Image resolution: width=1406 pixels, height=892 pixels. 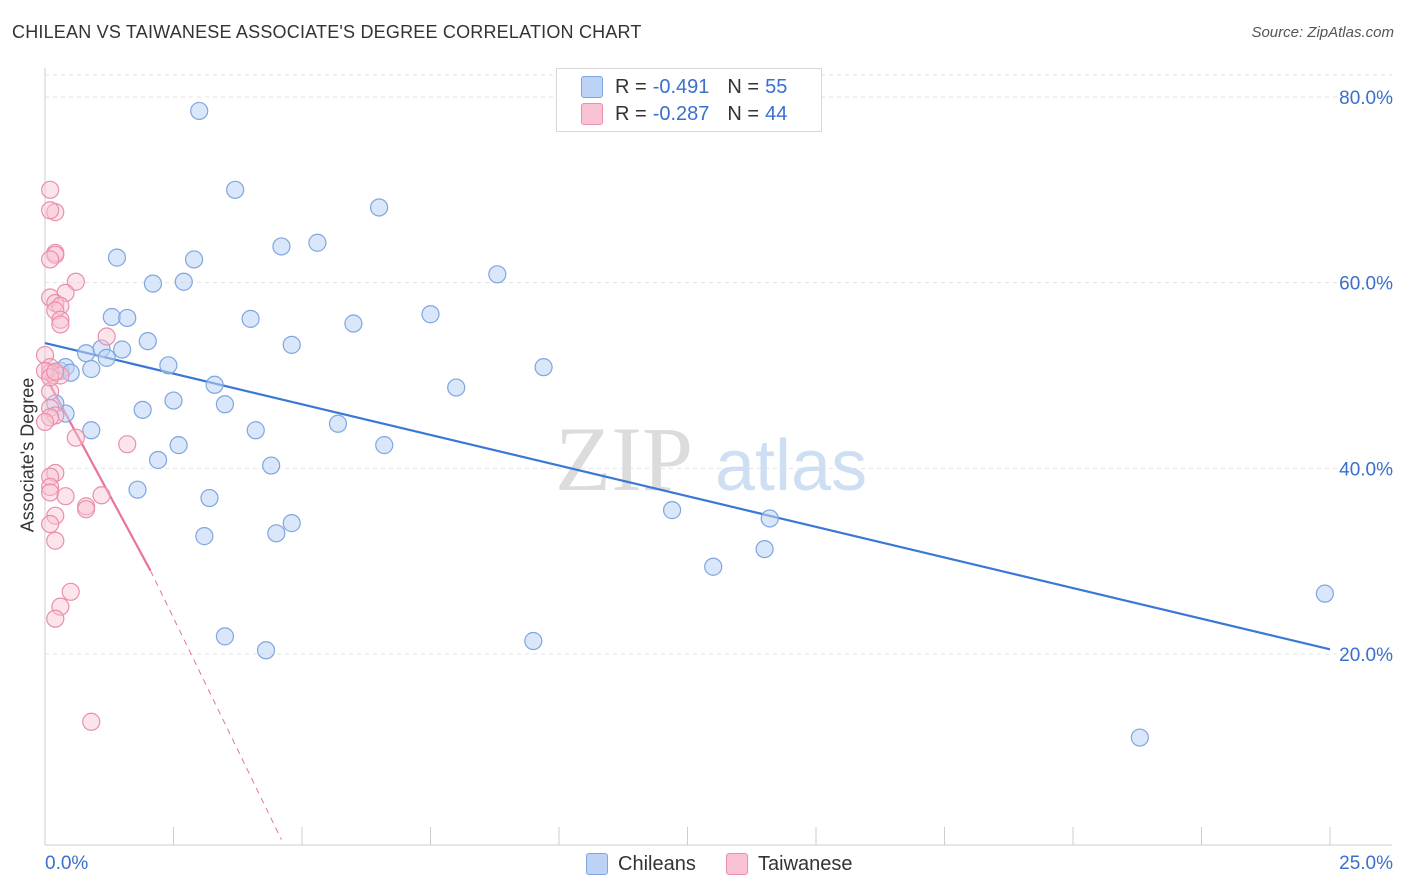 What do you see at coordinates (1366, 469) in the screenshot?
I see `y-tick-label: 40.0%` at bounding box center [1366, 469].